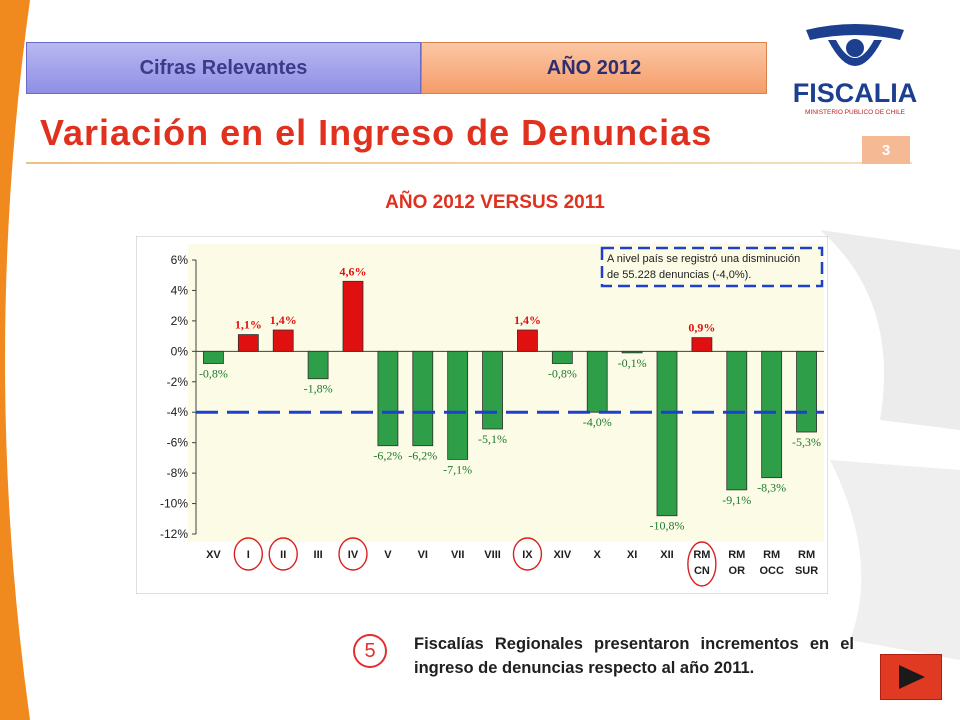 The height and width of the screenshot is (720, 960). I want to click on value-label: -9,1%, so click(736, 500).